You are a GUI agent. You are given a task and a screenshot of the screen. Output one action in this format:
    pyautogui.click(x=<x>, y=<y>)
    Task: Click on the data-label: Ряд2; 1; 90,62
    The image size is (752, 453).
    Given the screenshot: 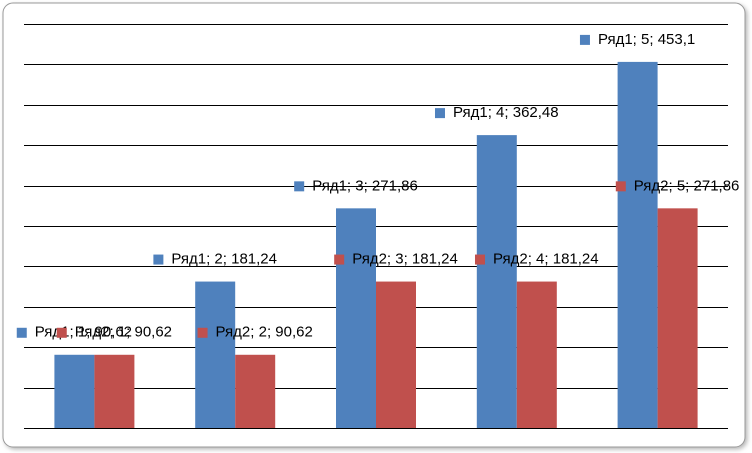 What is the action you would take?
    pyautogui.click(x=123, y=332)
    